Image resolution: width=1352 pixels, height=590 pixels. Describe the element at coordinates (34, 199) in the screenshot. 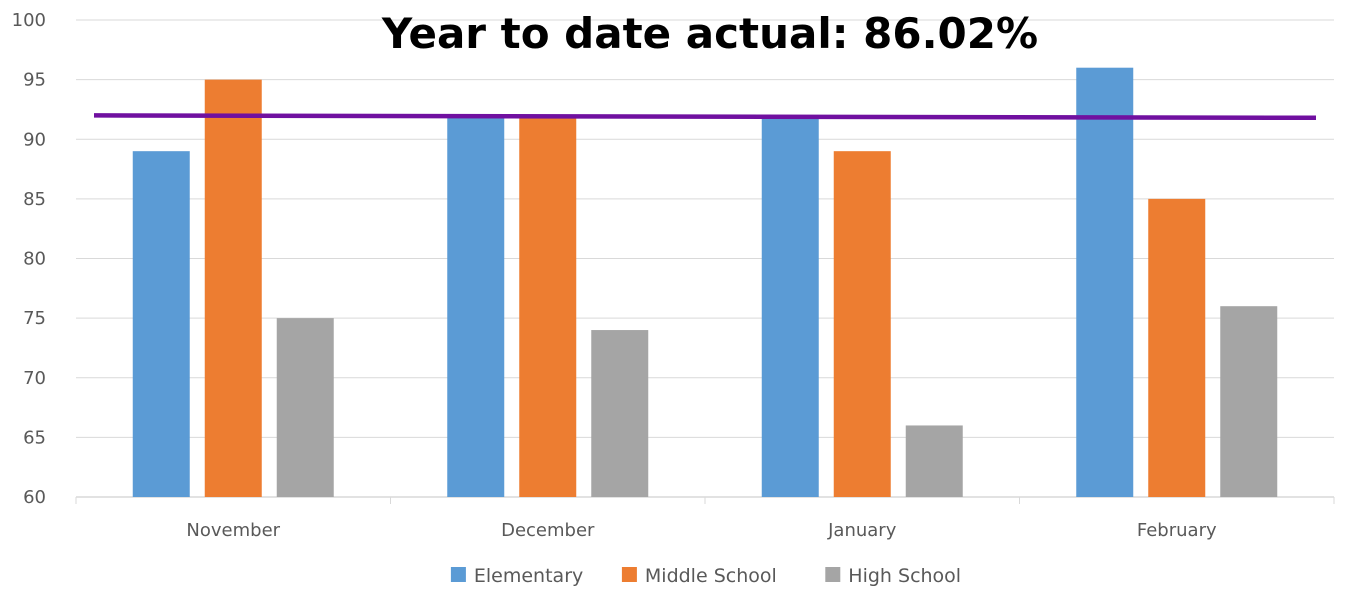

I see `y-tick-label: 85` at that location.